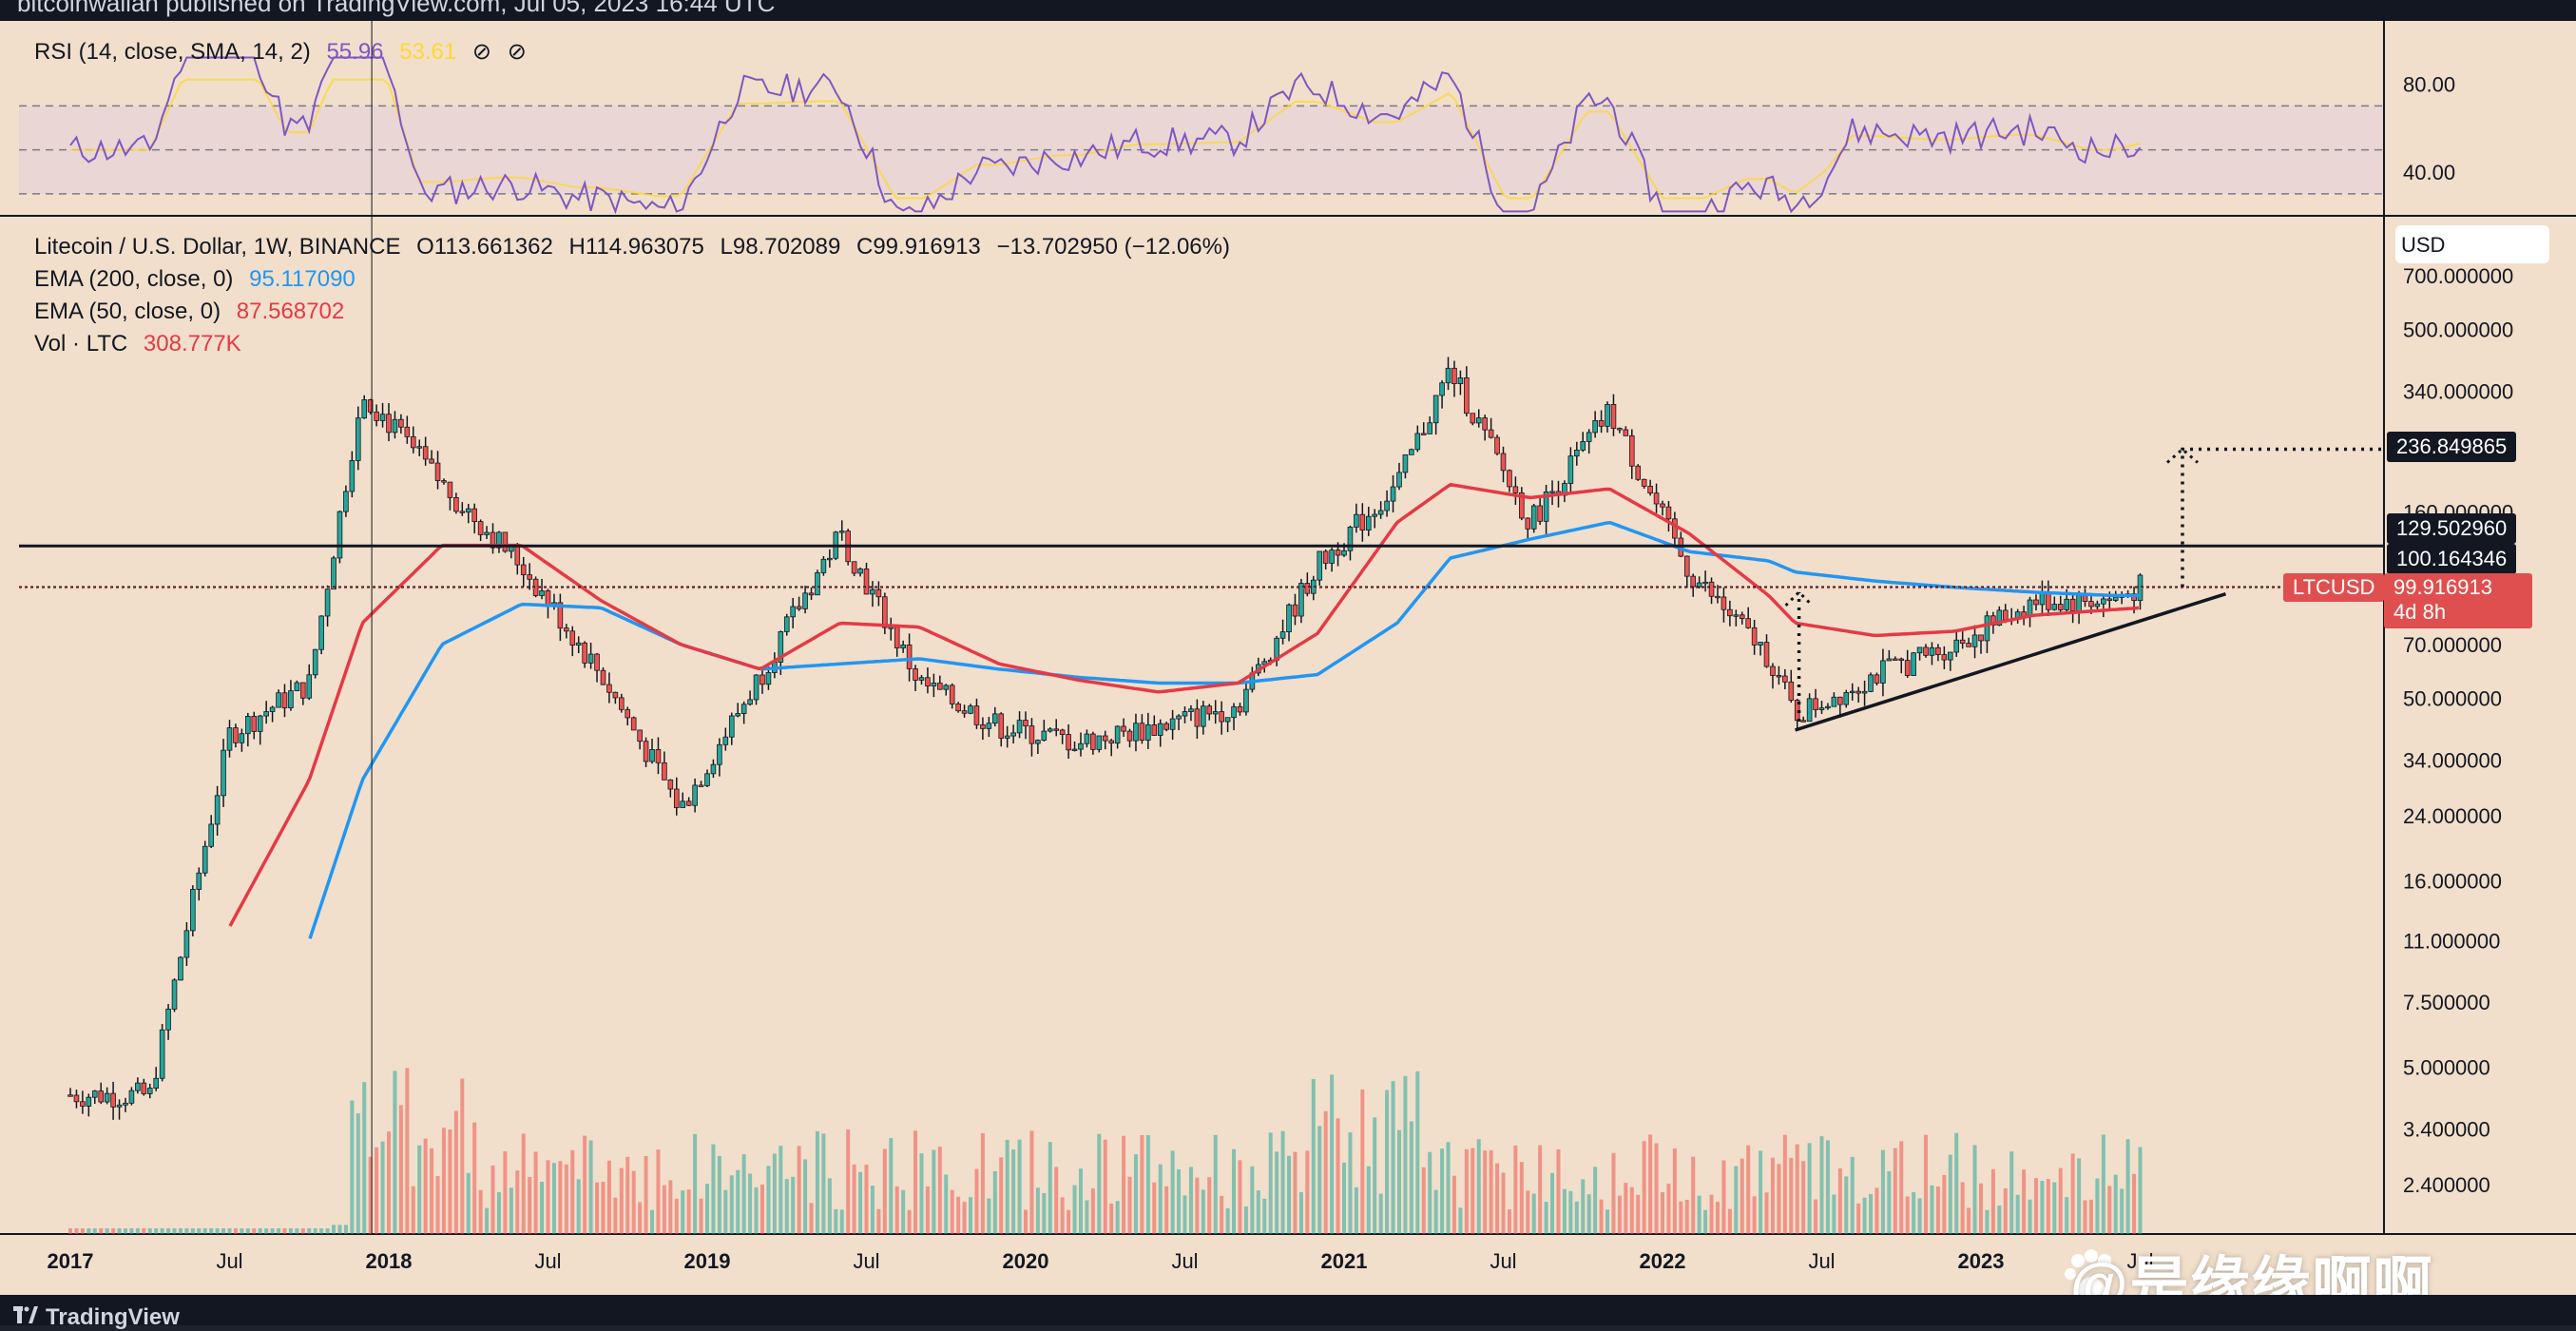  Describe the element at coordinates (189, 312) in the screenshot. I see `ema50-legend: EMA (50, close, 0) 87.568702` at that location.